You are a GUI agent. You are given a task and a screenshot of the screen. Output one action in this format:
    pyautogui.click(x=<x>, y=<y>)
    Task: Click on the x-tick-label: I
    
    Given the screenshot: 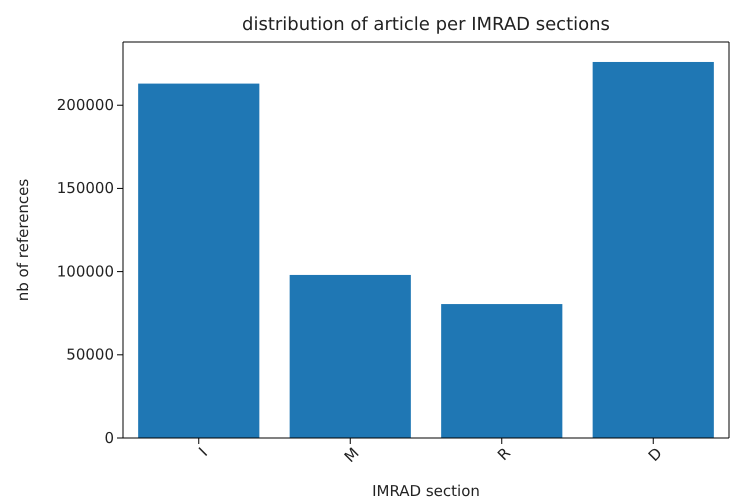 What is the action you would take?
    pyautogui.click(x=203, y=452)
    